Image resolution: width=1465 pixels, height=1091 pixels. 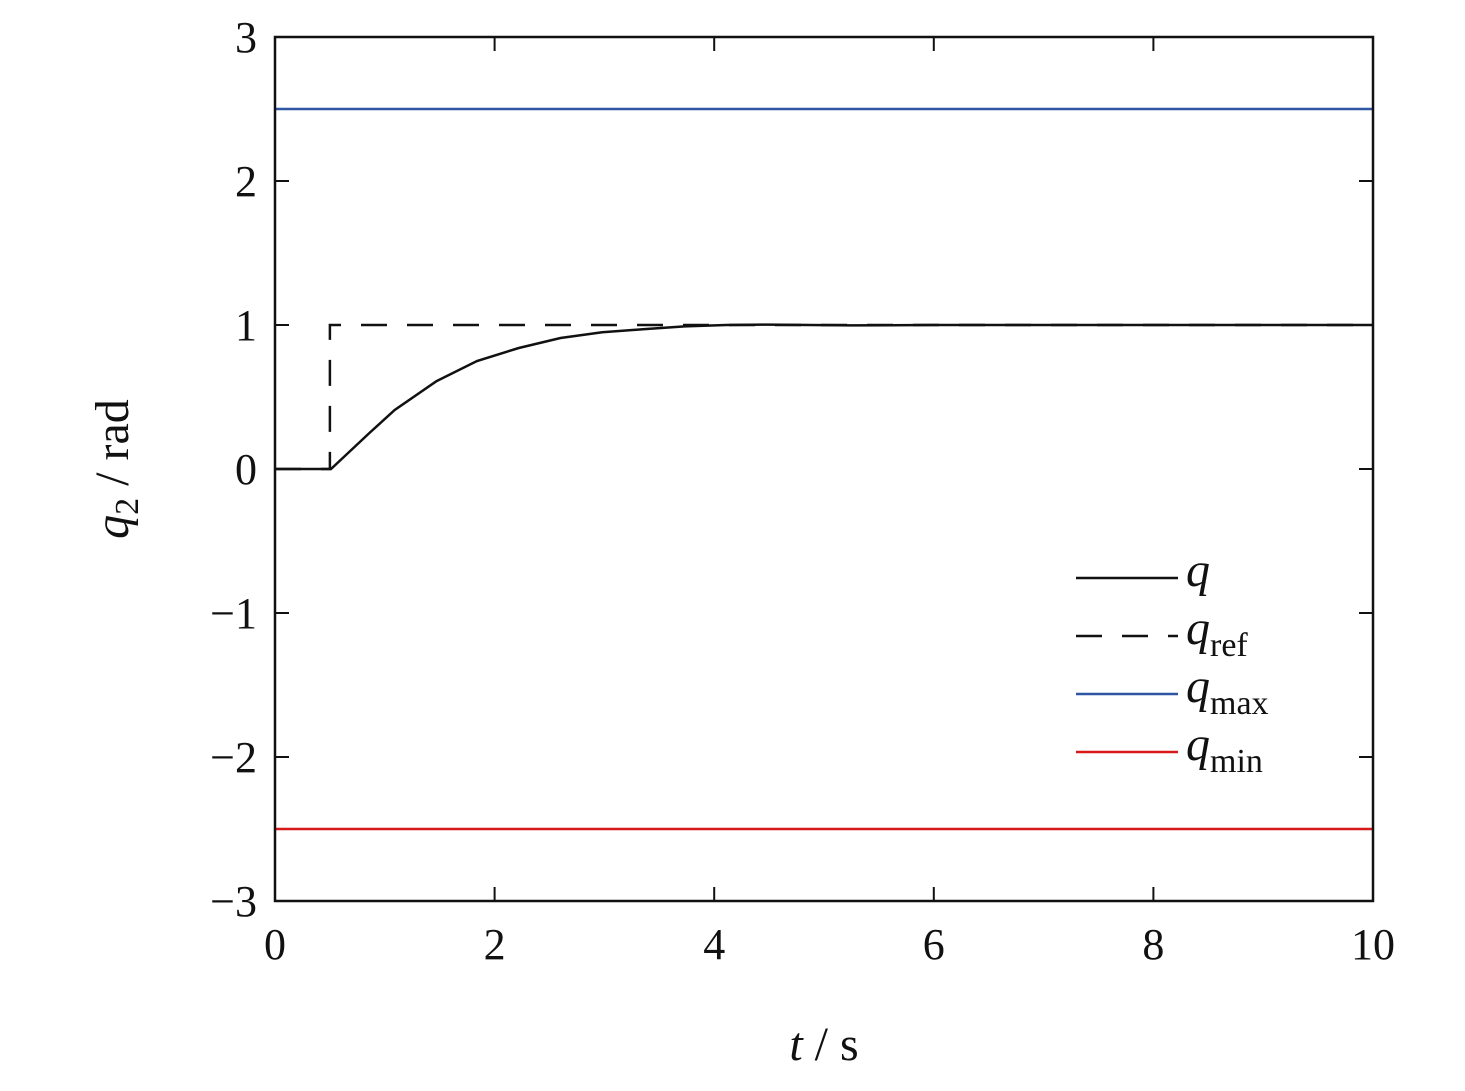 I want to click on y-tick-label: −1, so click(x=233, y=613).